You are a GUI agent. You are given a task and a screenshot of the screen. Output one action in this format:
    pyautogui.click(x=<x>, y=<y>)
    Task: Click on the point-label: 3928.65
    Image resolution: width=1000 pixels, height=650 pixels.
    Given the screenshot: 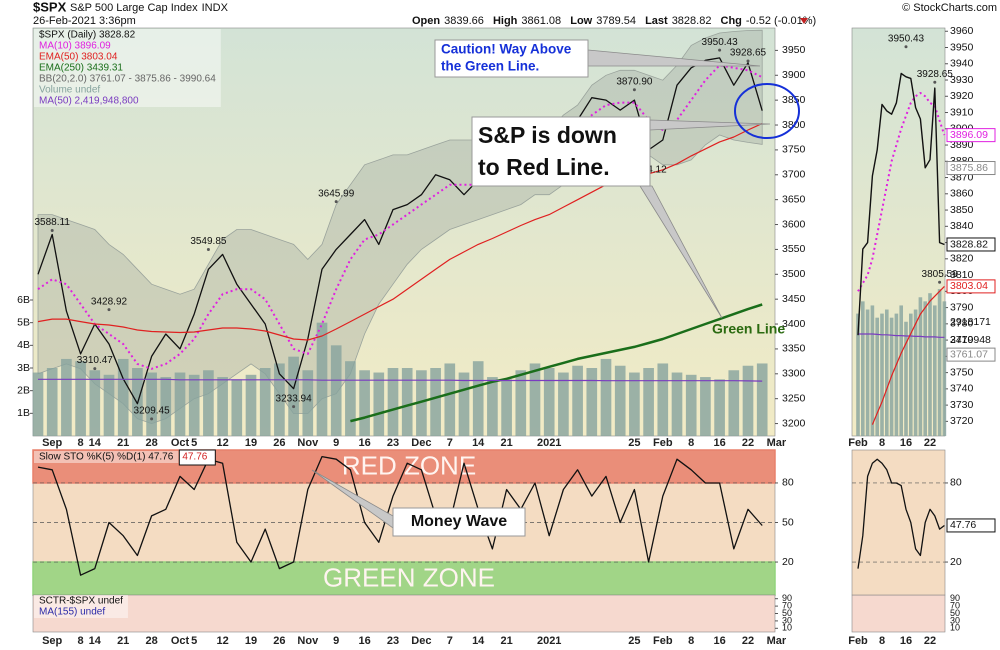 What is the action you would take?
    pyautogui.click(x=935, y=74)
    